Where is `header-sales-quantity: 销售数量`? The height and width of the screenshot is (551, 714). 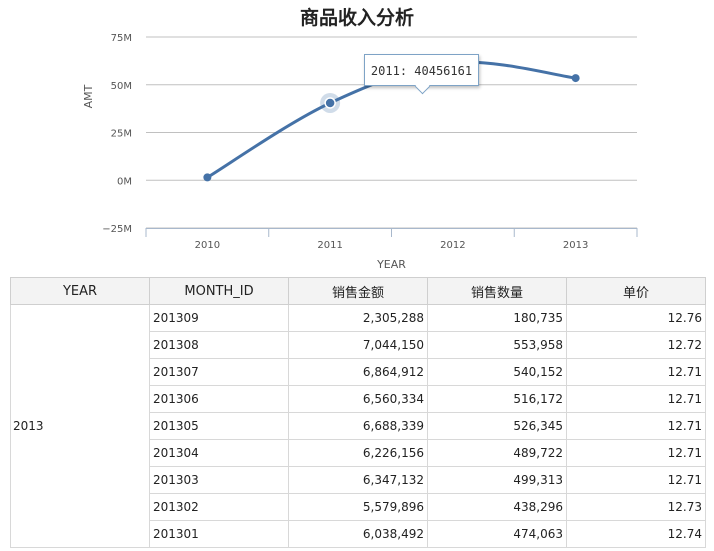
header-sales-quantity: 销售数量 is located at coordinates (497, 291).